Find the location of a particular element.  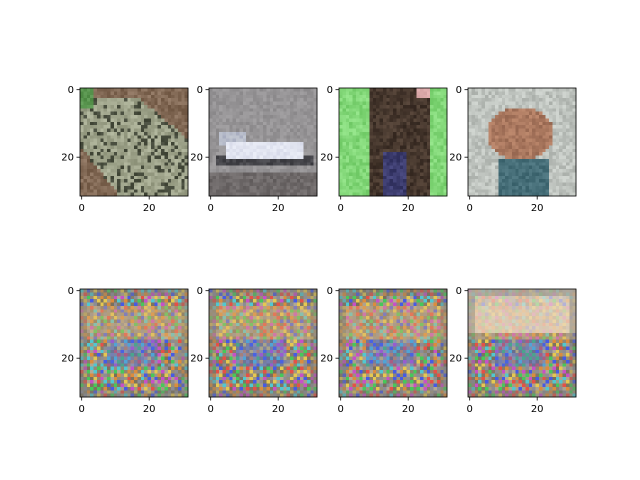

subplot-r0-c2: 0 20 0 20 is located at coordinates (384, 149).